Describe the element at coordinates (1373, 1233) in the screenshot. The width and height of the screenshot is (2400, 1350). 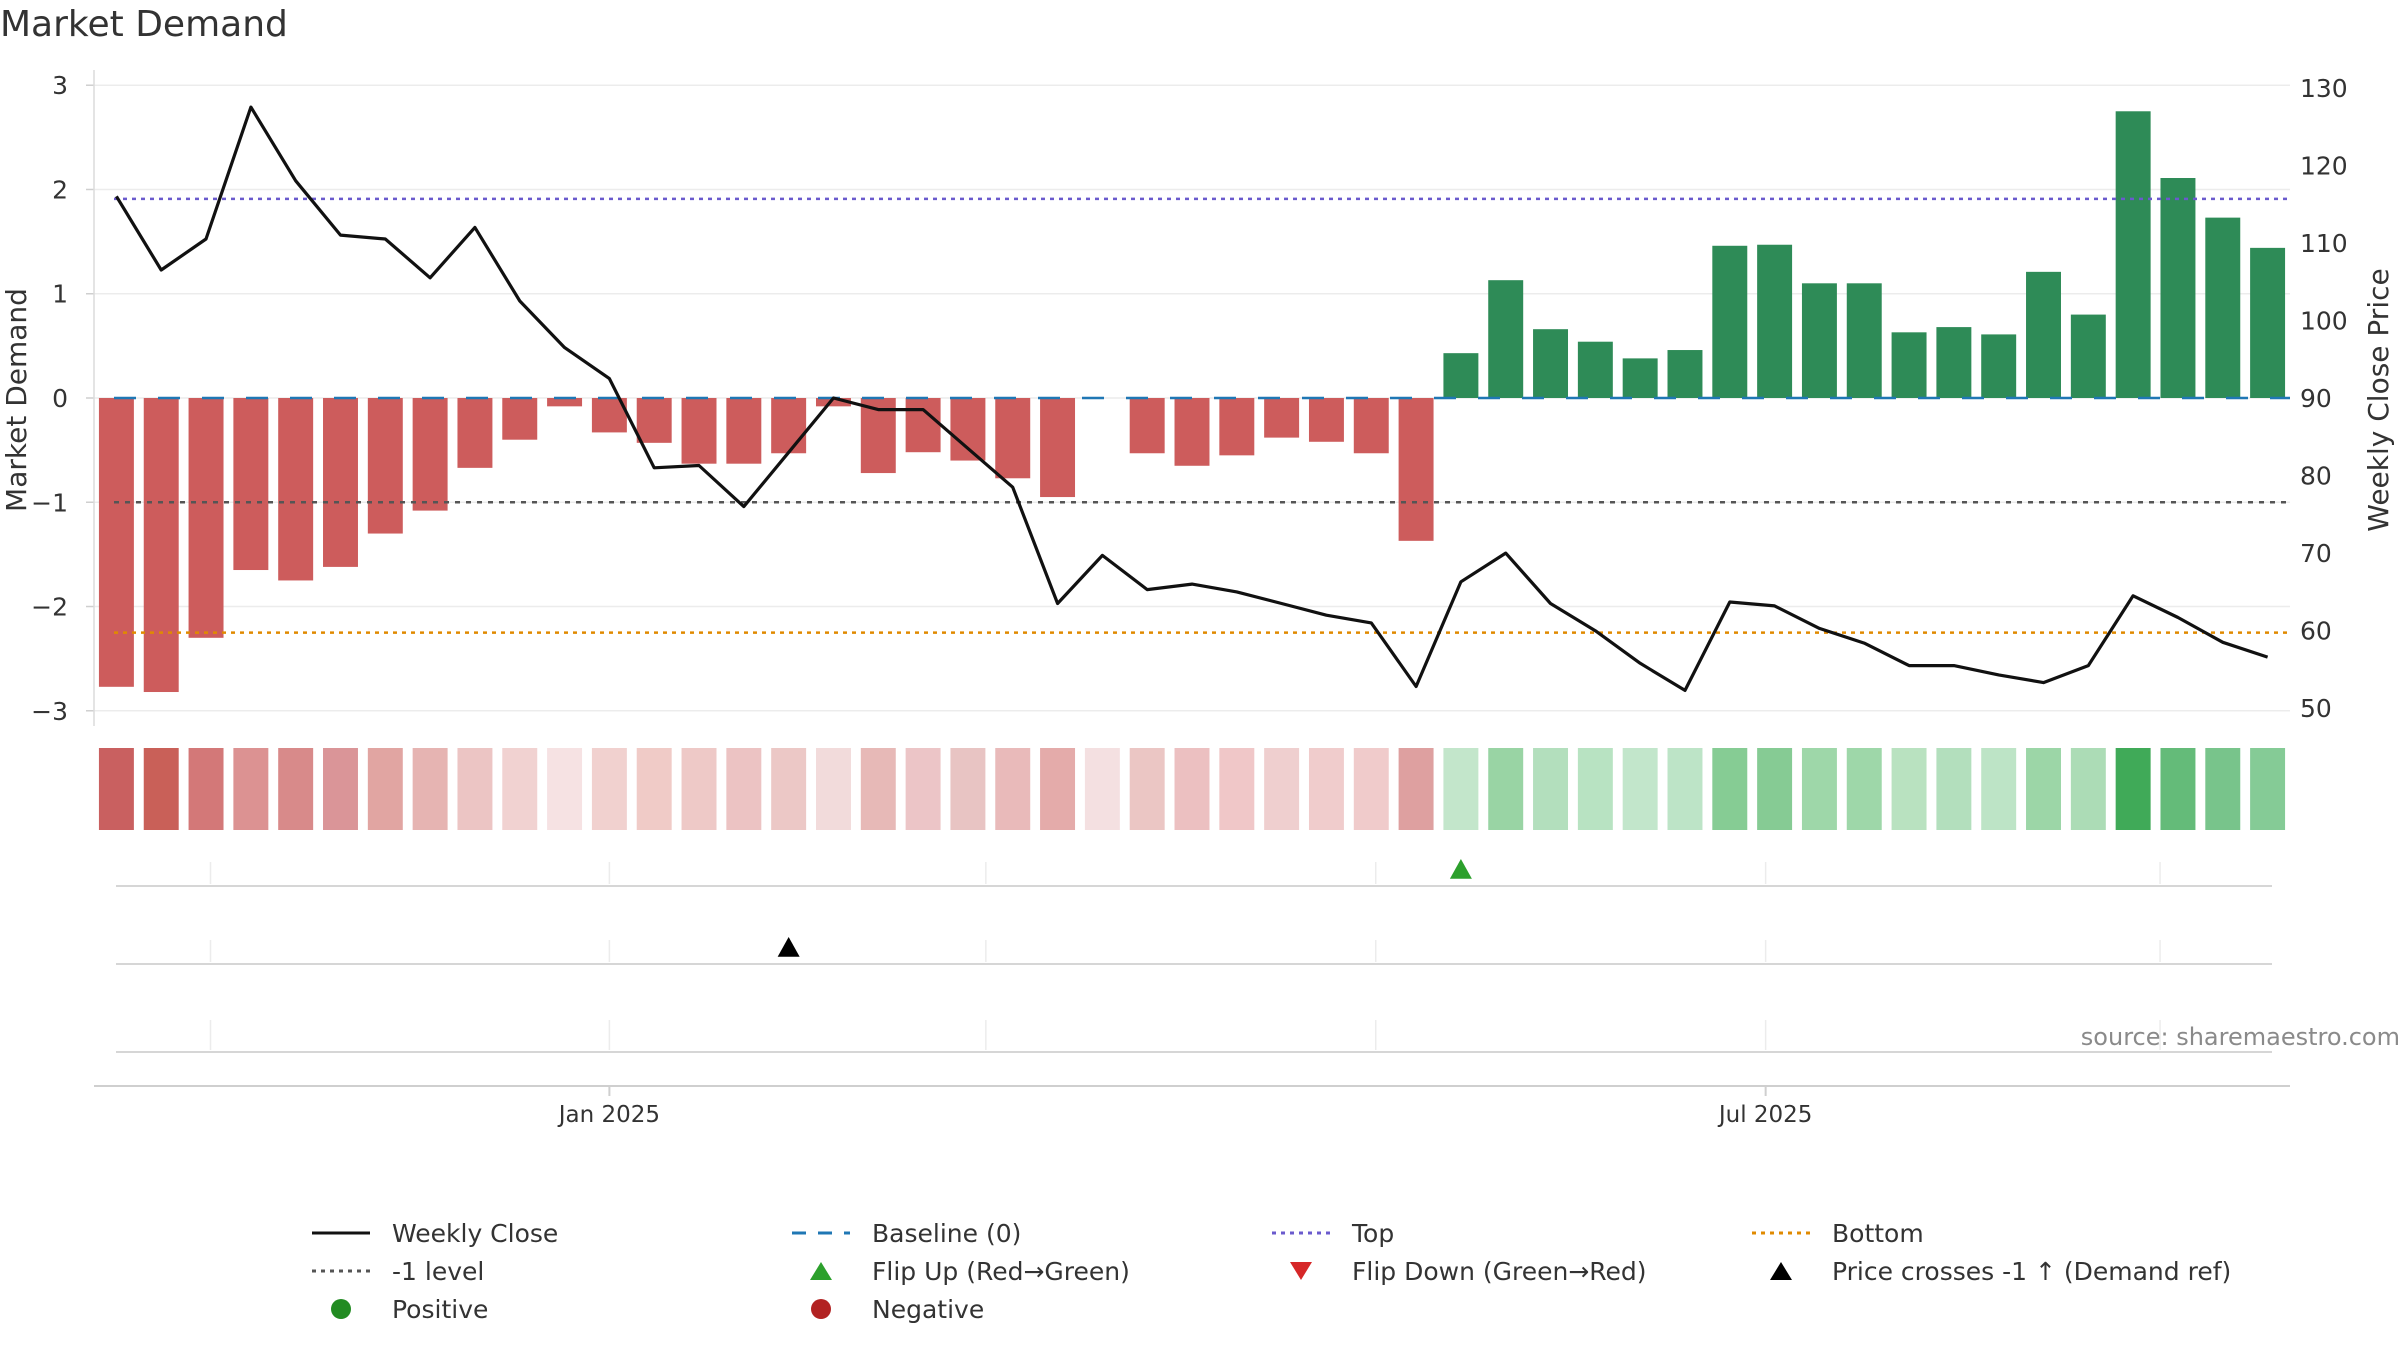
I see `legend-label: Top` at that location.